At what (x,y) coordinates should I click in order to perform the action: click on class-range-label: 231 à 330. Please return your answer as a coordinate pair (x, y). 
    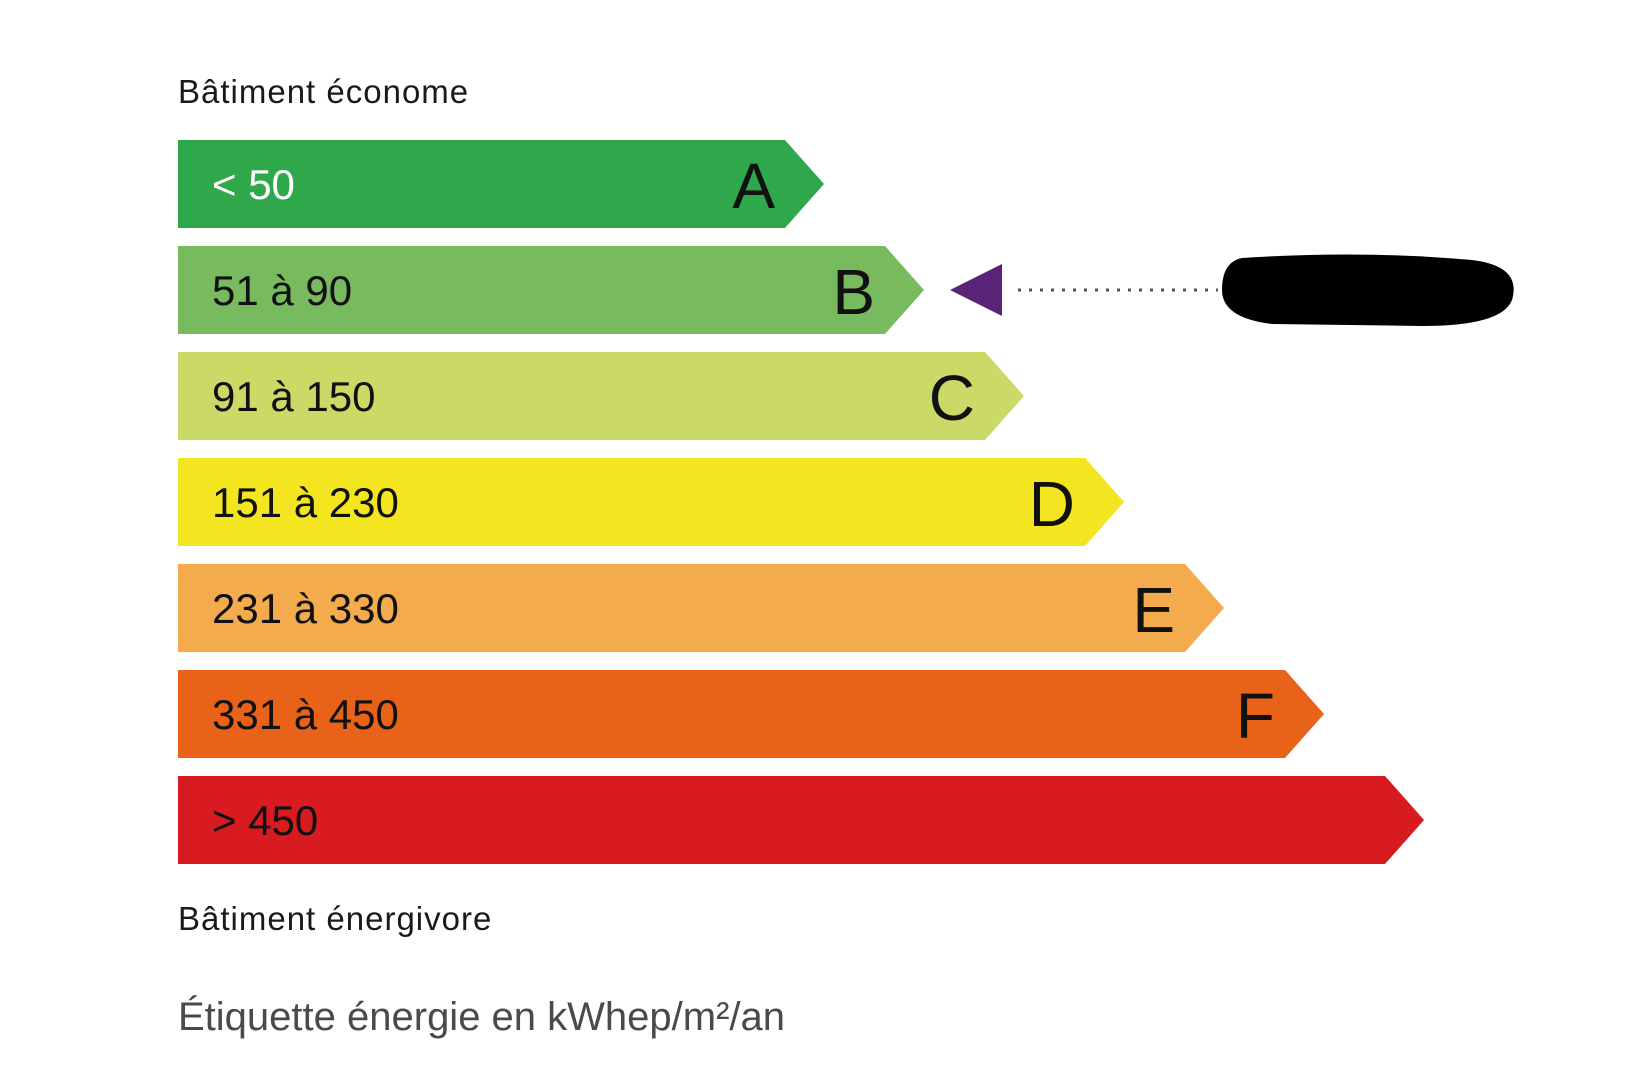
    Looking at the image, I should click on (305, 608).